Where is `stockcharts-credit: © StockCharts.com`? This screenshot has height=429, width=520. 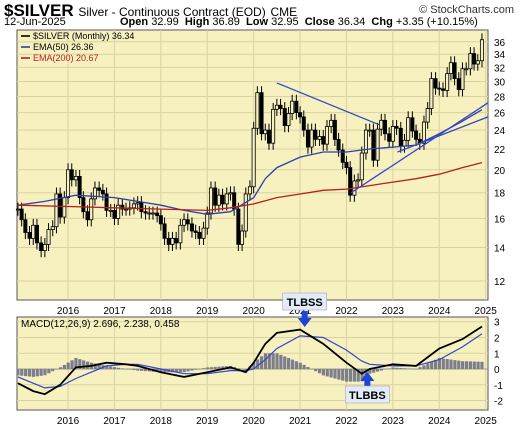
stockcharts-credit: © StockCharts.com is located at coordinates (466, 10).